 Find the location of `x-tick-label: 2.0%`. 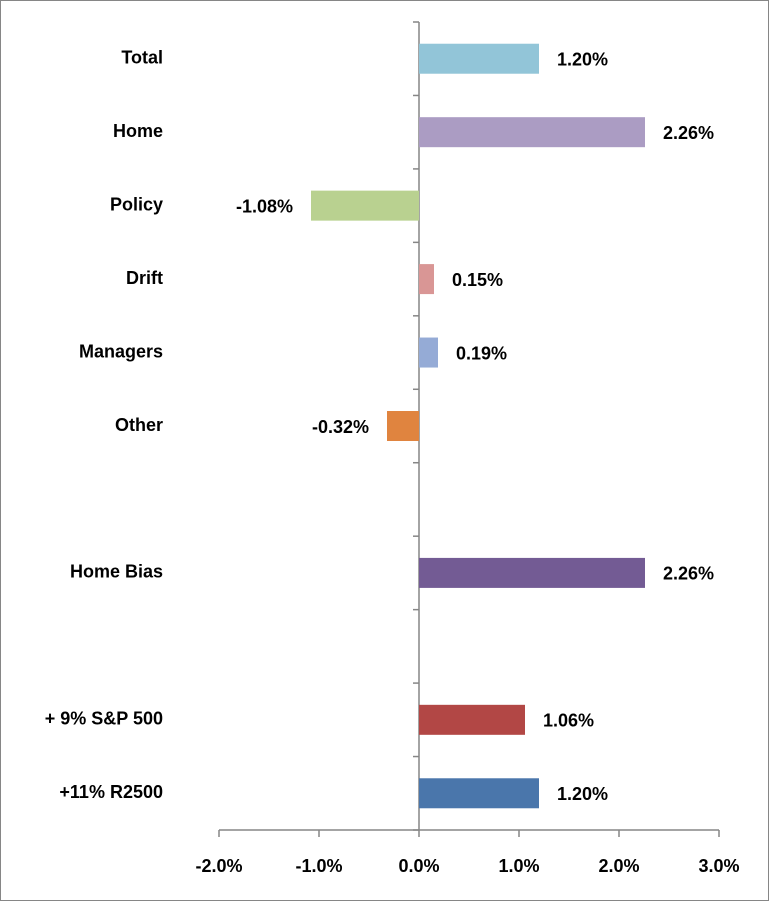

x-tick-label: 2.0% is located at coordinates (618, 866).